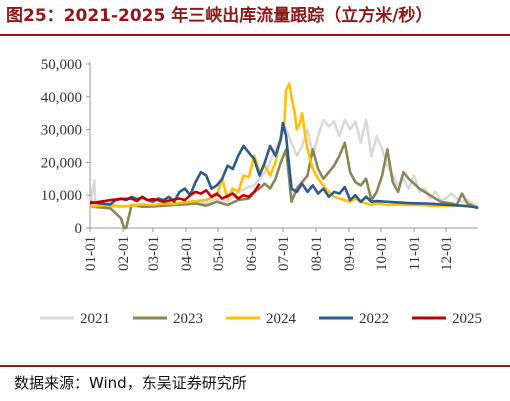 The image size is (510, 401). Describe the element at coordinates (261, 319) in the screenshot. I see `legend: 2021 2023 2024 2022 2025` at that location.